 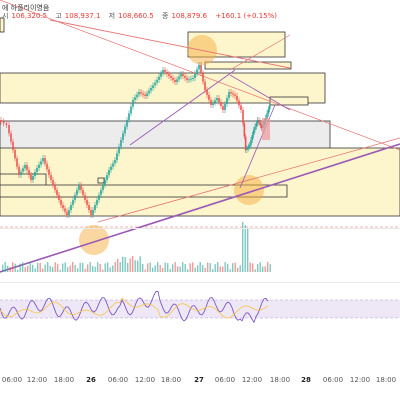 I want to click on time-tick-label: 26, so click(x=91, y=380).